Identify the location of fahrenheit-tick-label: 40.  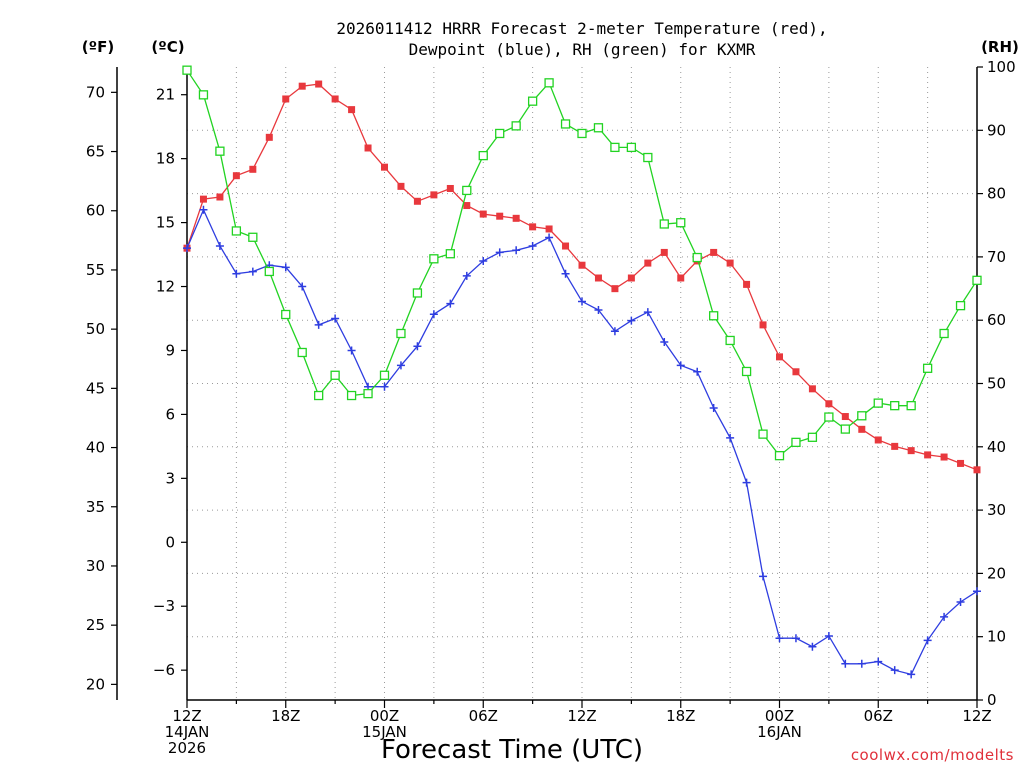
(95, 448).